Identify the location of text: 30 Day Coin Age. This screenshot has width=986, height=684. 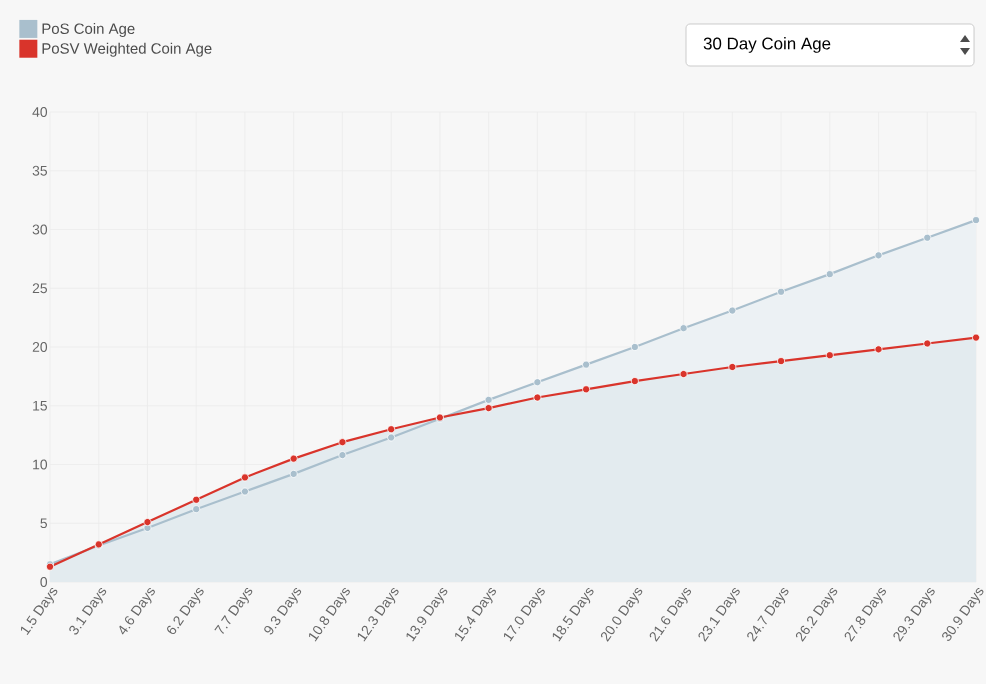
(767, 45).